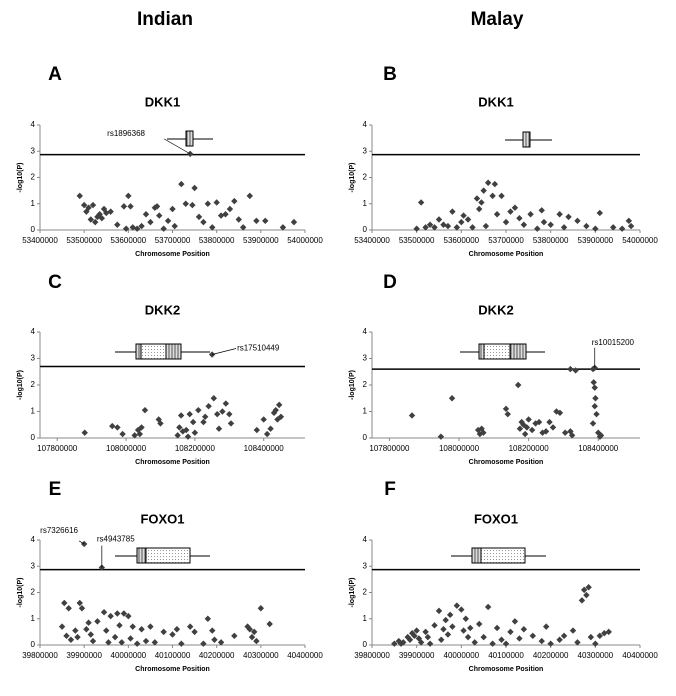 The image size is (676, 696). I want to click on x-tick-label: 53600000, so click(129, 240).